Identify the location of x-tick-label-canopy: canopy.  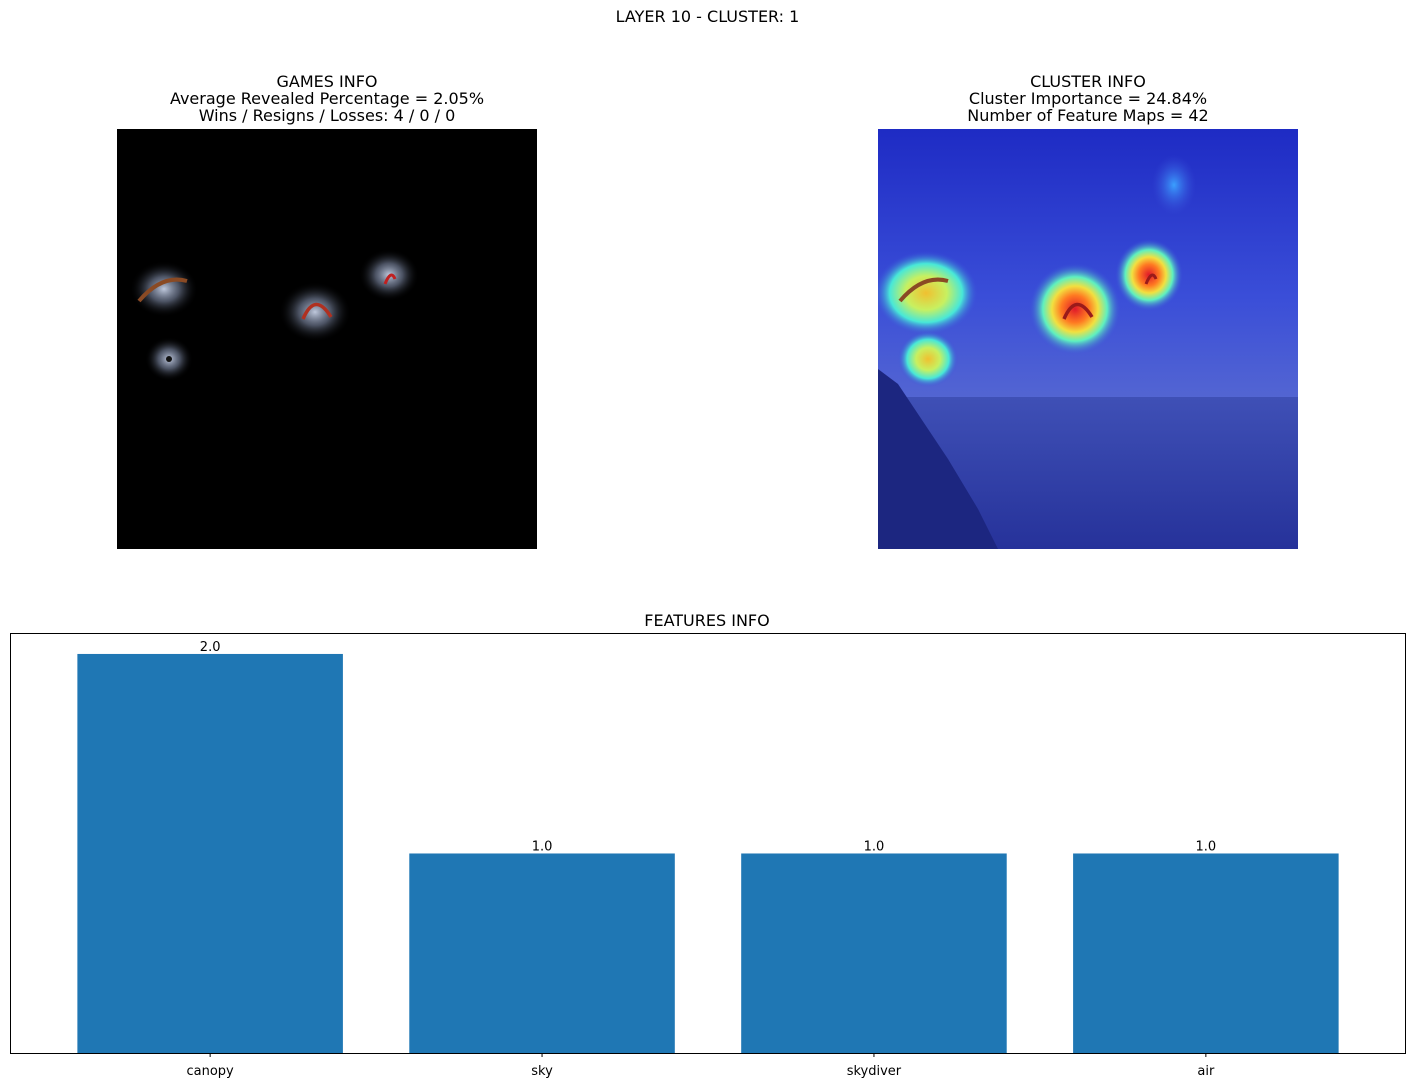
(211, 1071).